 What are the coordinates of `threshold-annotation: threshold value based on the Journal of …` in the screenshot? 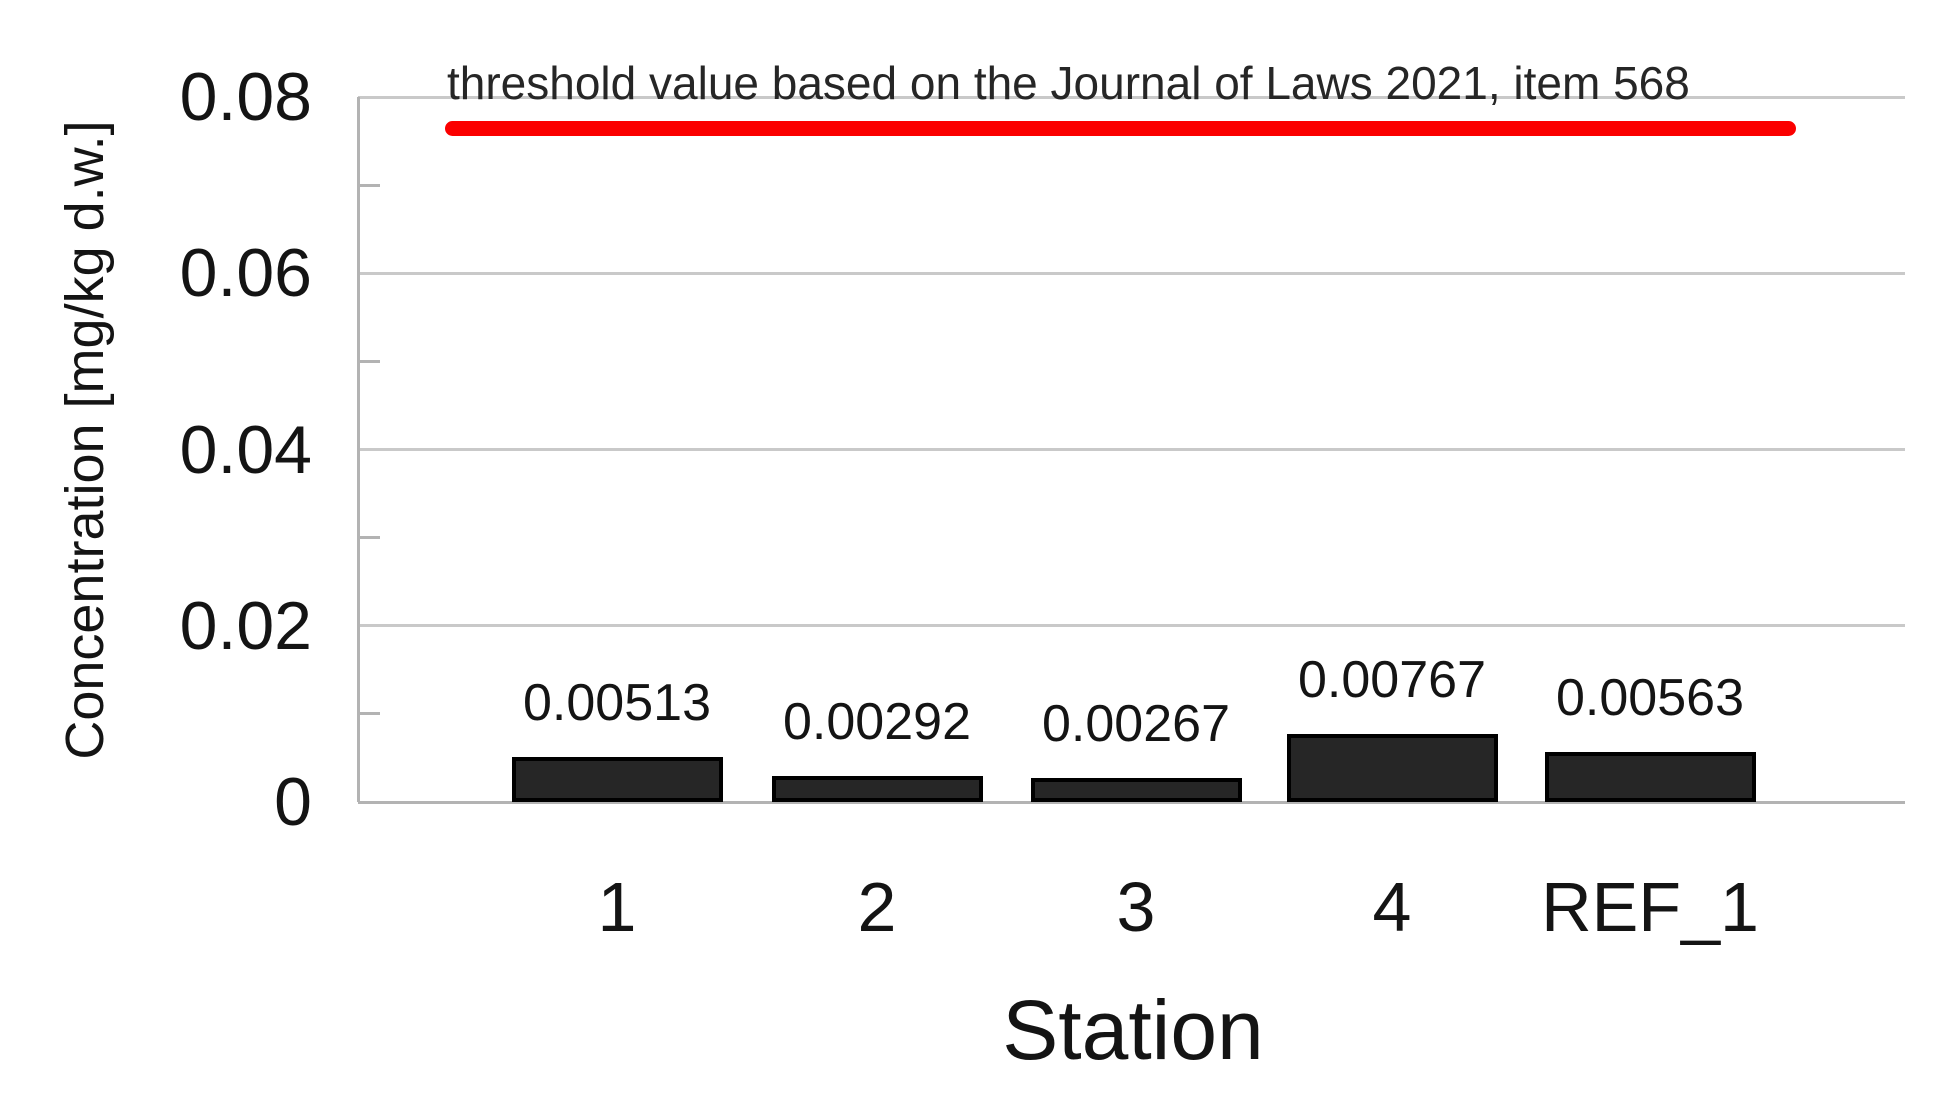 It's located at (1068, 83).